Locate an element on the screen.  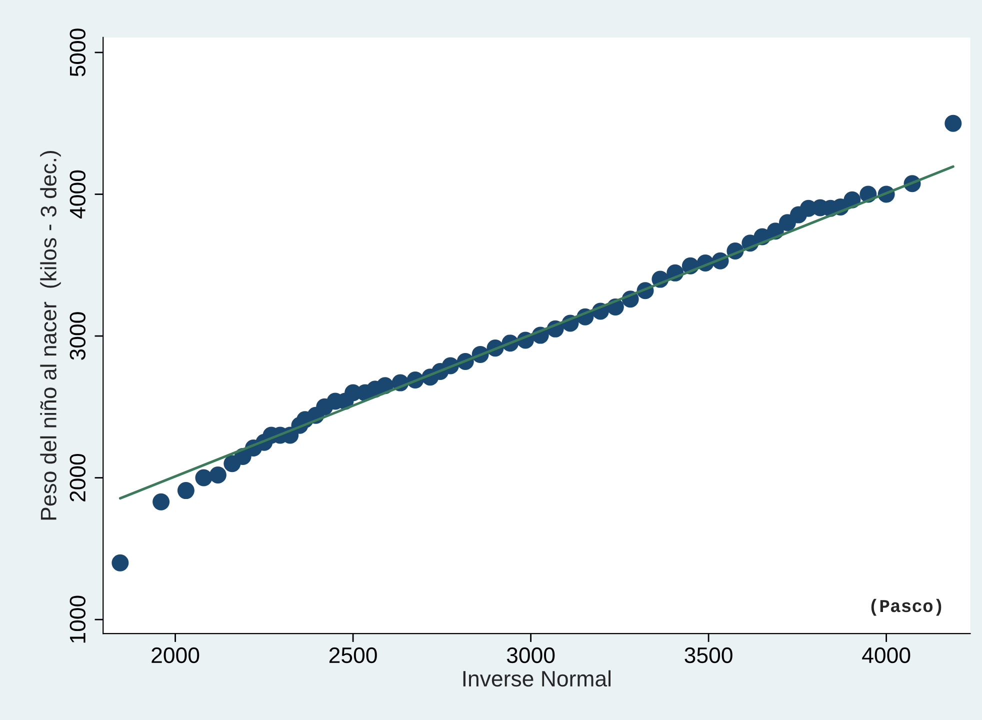
x-axis-title: Inverse Normal is located at coordinates (537, 678).